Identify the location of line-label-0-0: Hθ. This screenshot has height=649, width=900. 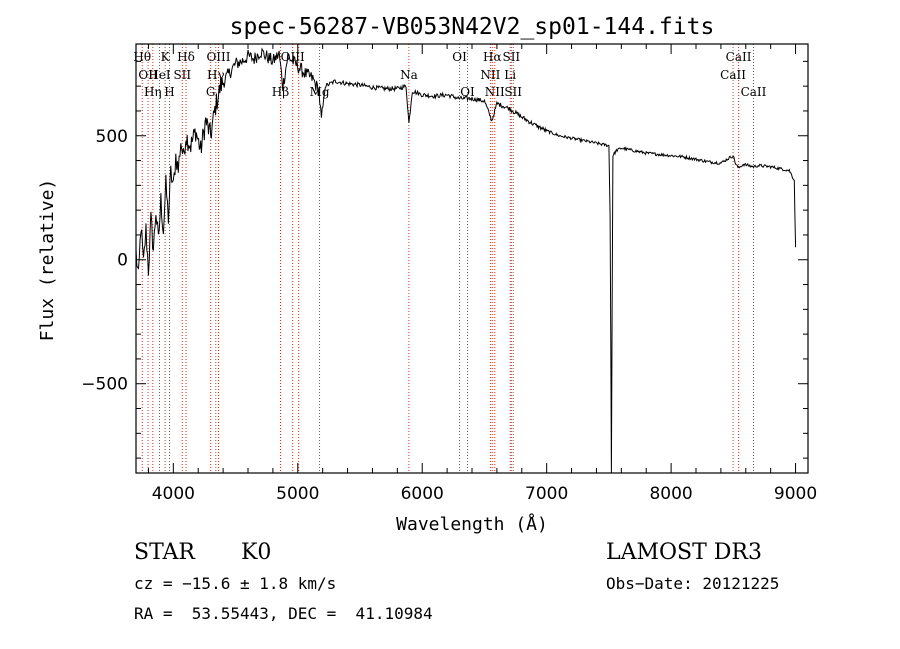
(142, 57).